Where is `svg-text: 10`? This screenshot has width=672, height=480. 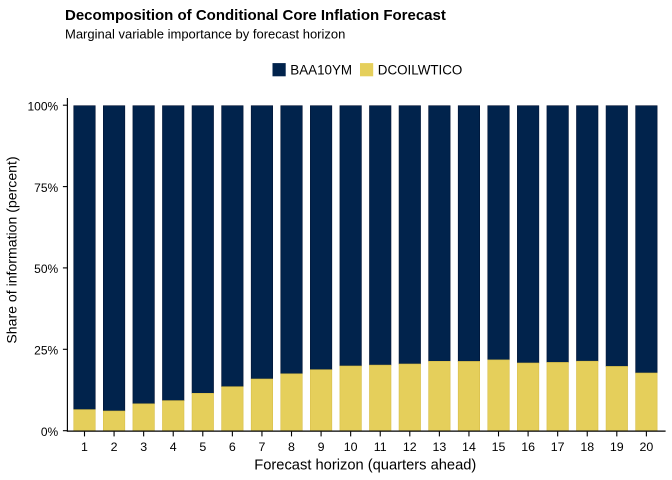 svg-text: 10 is located at coordinates (351, 447).